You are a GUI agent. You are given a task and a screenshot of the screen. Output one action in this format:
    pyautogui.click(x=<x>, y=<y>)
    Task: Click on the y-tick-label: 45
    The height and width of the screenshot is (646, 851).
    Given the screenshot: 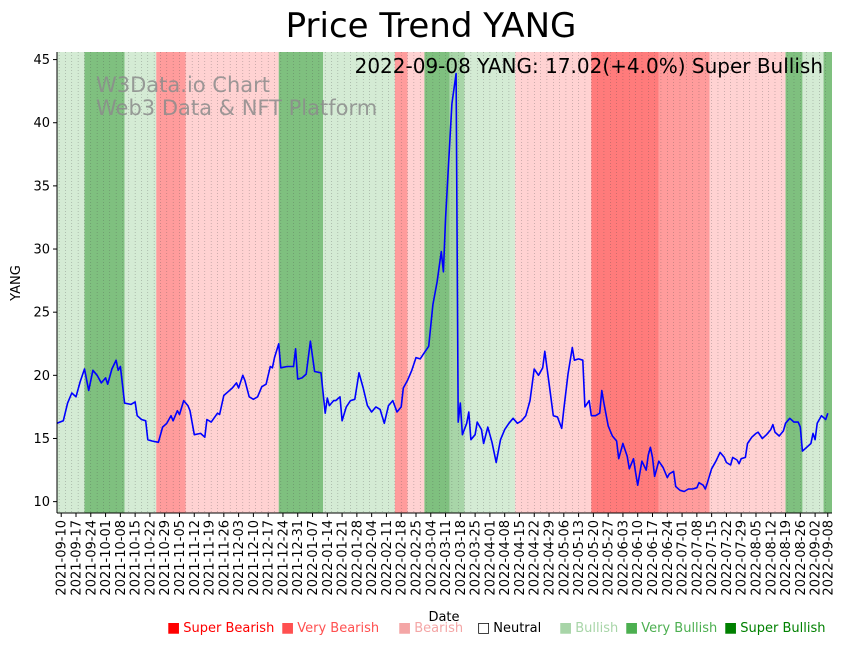 What is the action you would take?
    pyautogui.click(x=41, y=60)
    